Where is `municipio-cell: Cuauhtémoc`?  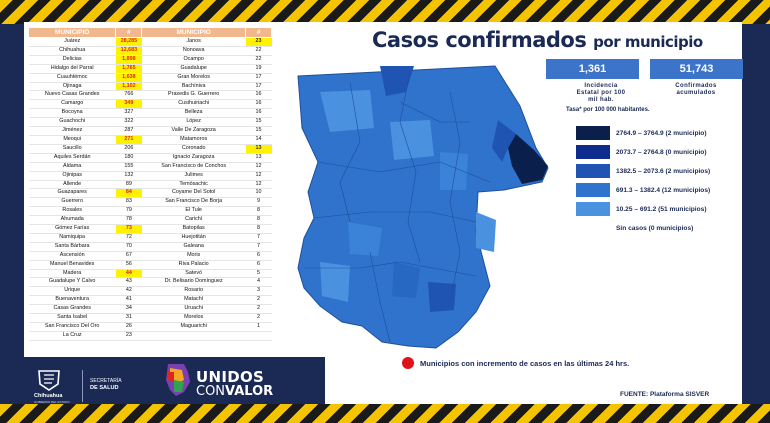 municipio-cell: Cuauhtémoc is located at coordinates (72, 78).